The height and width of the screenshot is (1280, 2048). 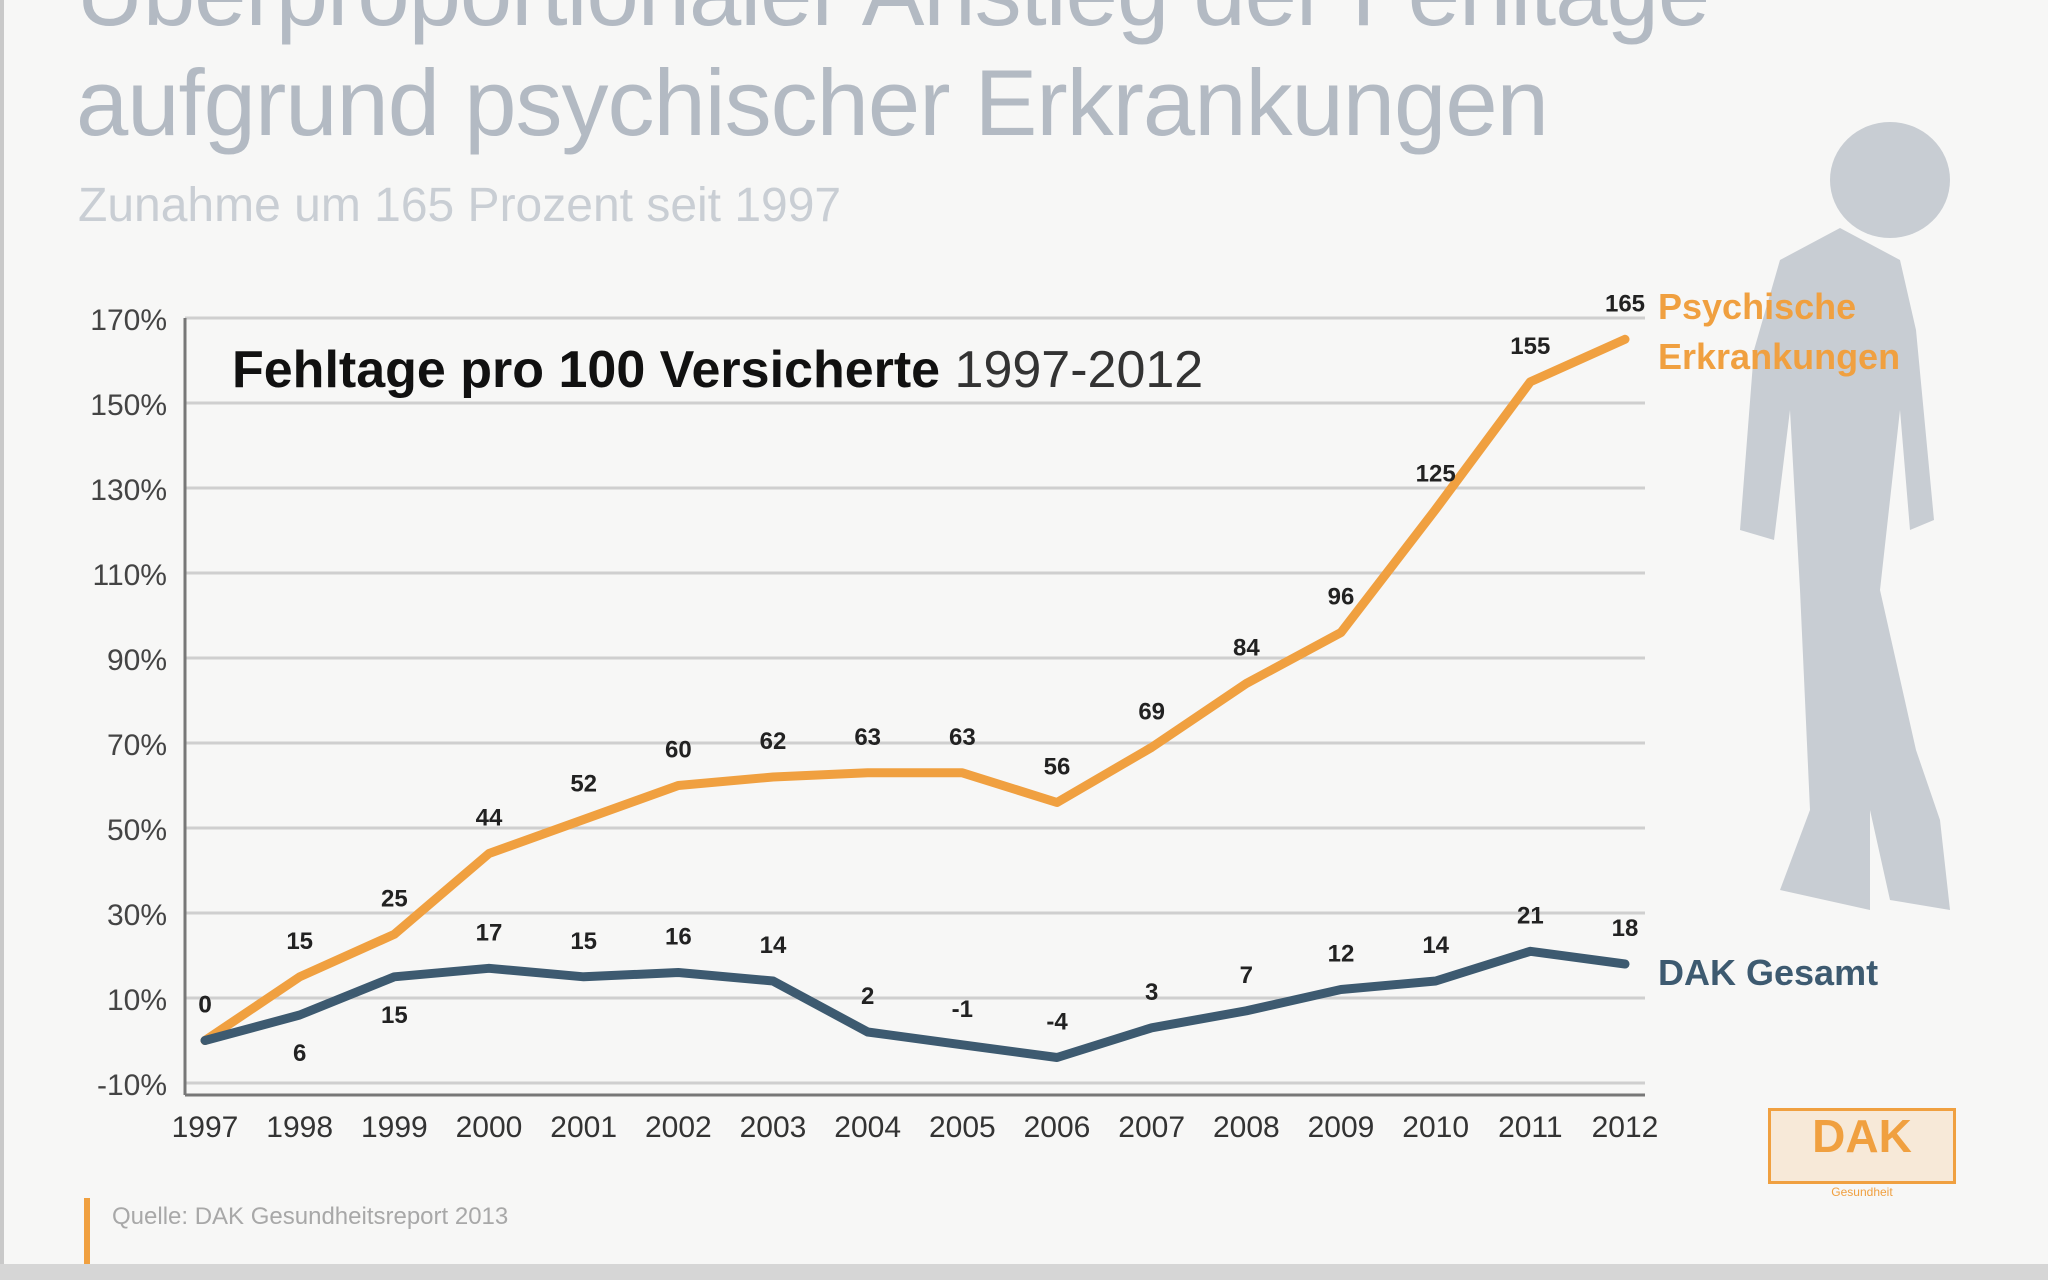 What do you see at coordinates (583, 784) in the screenshot?
I see `data-label: 52` at bounding box center [583, 784].